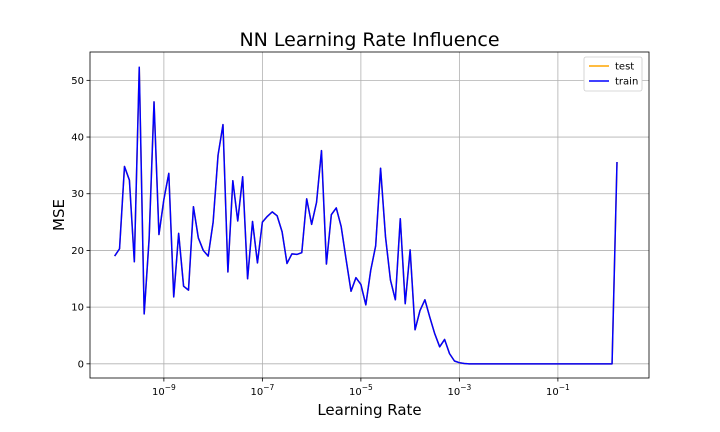 This screenshot has height=432, width=720. What do you see at coordinates (459, 390) in the screenshot?
I see `x-tick-label: 10⁻³` at bounding box center [459, 390].